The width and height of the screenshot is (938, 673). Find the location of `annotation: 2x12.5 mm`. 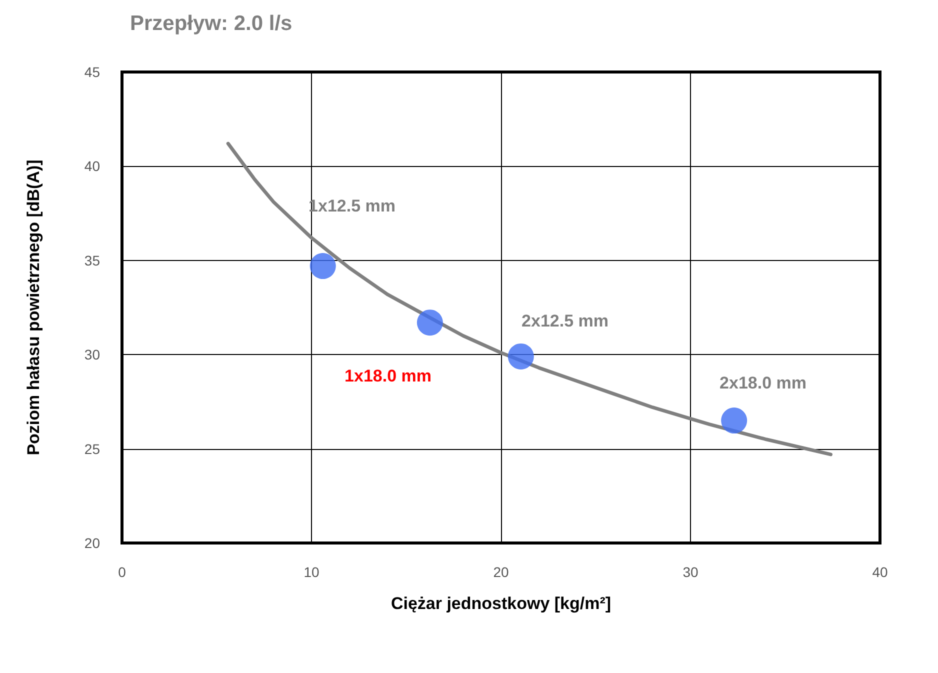

annotation: 2x12.5 mm is located at coordinates (565, 321).